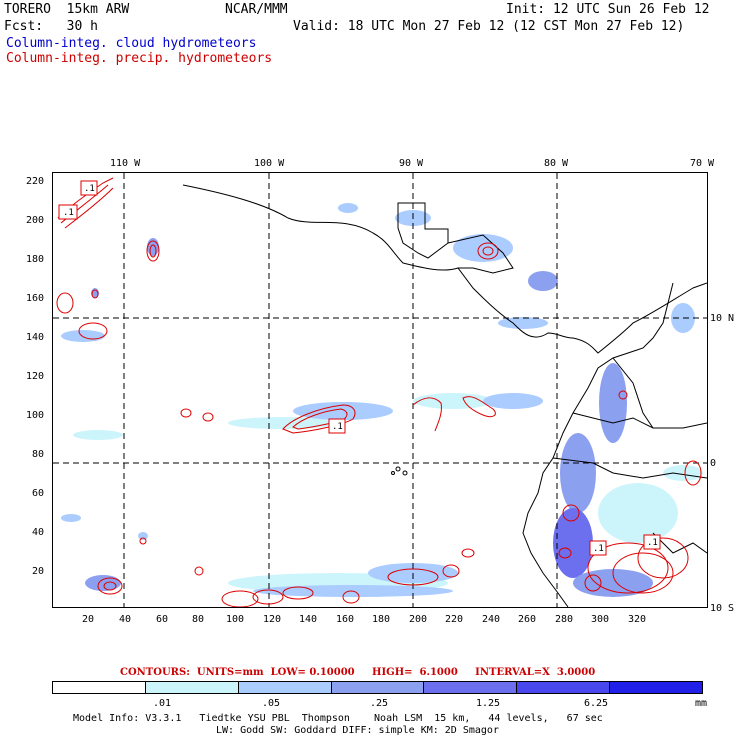  Describe the element at coordinates (596, 703) in the screenshot. I see `colorbar-label: 6.25` at that location.